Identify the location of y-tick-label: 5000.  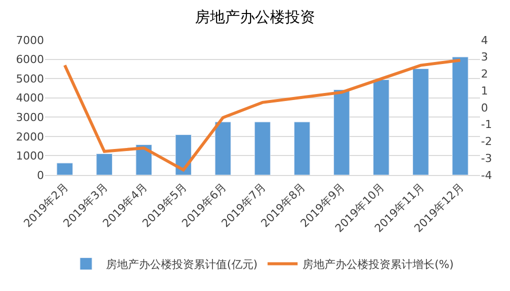
(30, 79).